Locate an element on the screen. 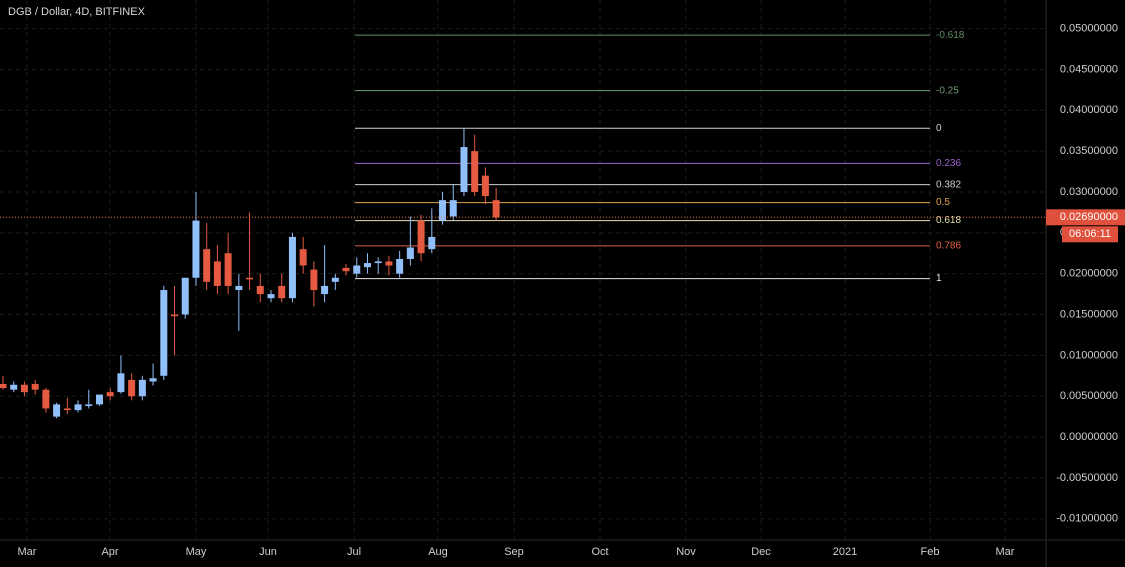  fib-level-label: -0.618 is located at coordinates (950, 35).